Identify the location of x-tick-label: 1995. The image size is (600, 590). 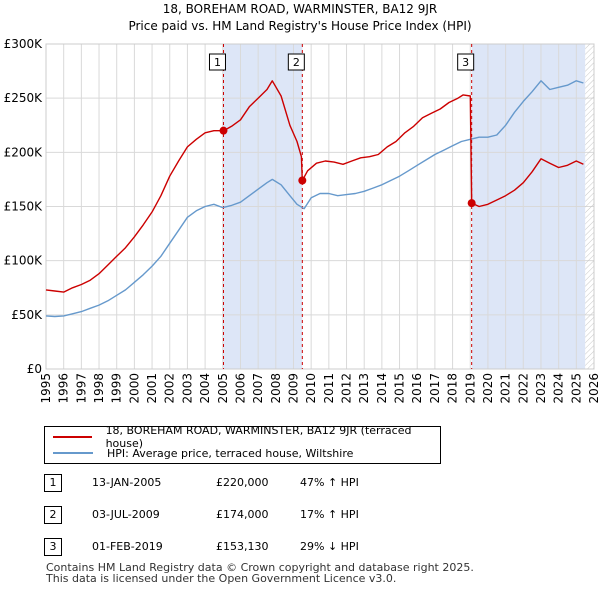
(46, 388).